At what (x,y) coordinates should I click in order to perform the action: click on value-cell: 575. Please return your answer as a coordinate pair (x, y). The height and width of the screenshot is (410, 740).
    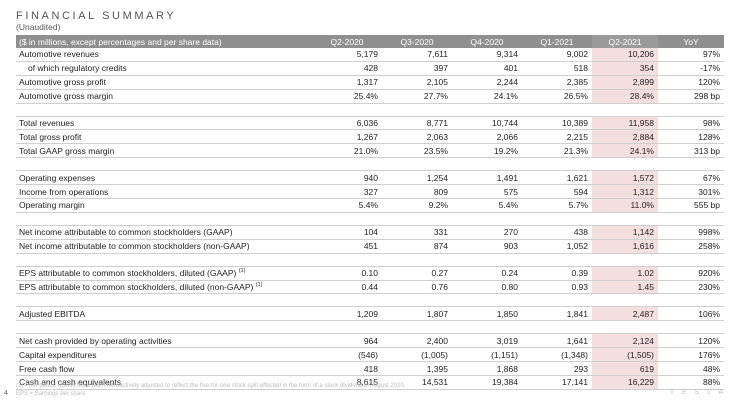
    Looking at the image, I should click on (487, 192).